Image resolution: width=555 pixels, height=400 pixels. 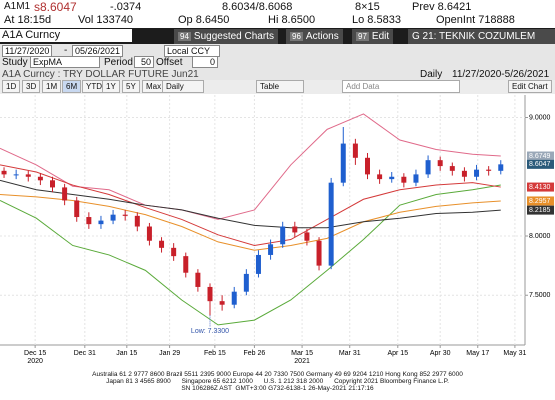 What do you see at coordinates (35, 361) in the screenshot?
I see `year-label: 2020` at bounding box center [35, 361].